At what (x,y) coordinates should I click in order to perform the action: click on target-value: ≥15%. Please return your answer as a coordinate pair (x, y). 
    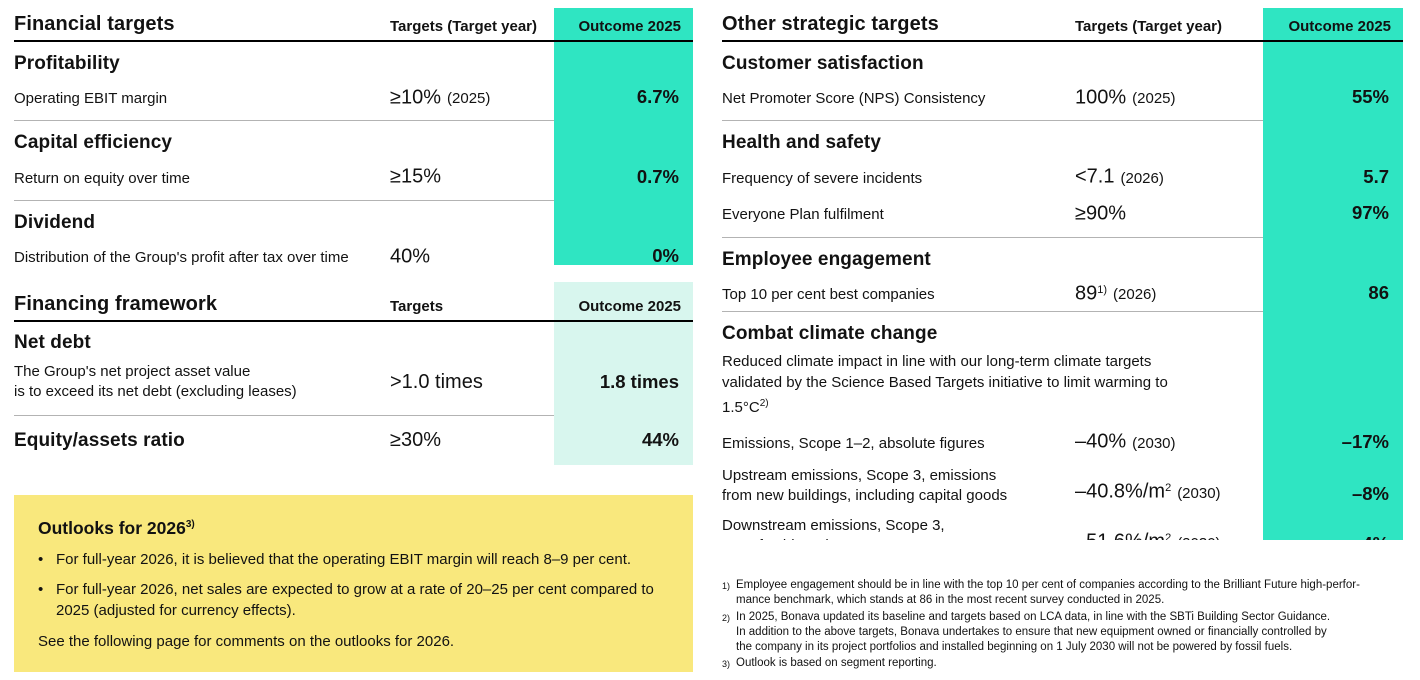
    Looking at the image, I should click on (416, 176).